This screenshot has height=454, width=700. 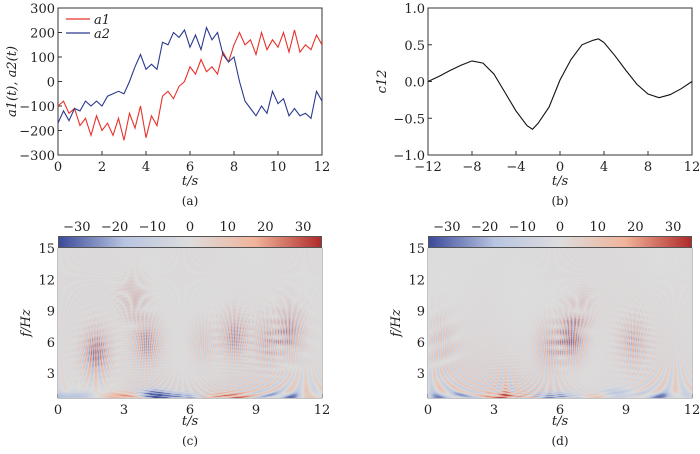 What do you see at coordinates (42, 58) in the screenshot?
I see `y-tick-label: 100` at bounding box center [42, 58].